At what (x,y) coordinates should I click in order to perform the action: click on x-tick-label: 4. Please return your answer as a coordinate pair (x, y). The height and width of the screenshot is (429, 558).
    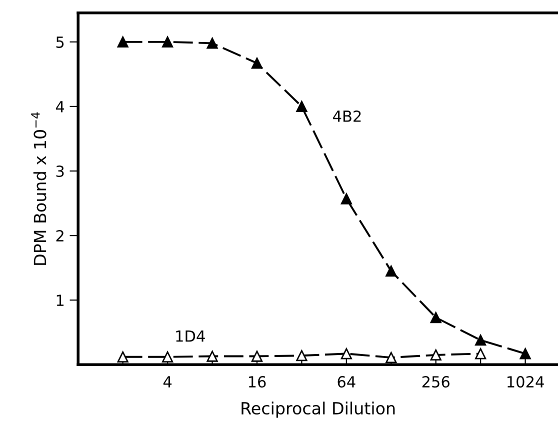
    Looking at the image, I should click on (167, 382).